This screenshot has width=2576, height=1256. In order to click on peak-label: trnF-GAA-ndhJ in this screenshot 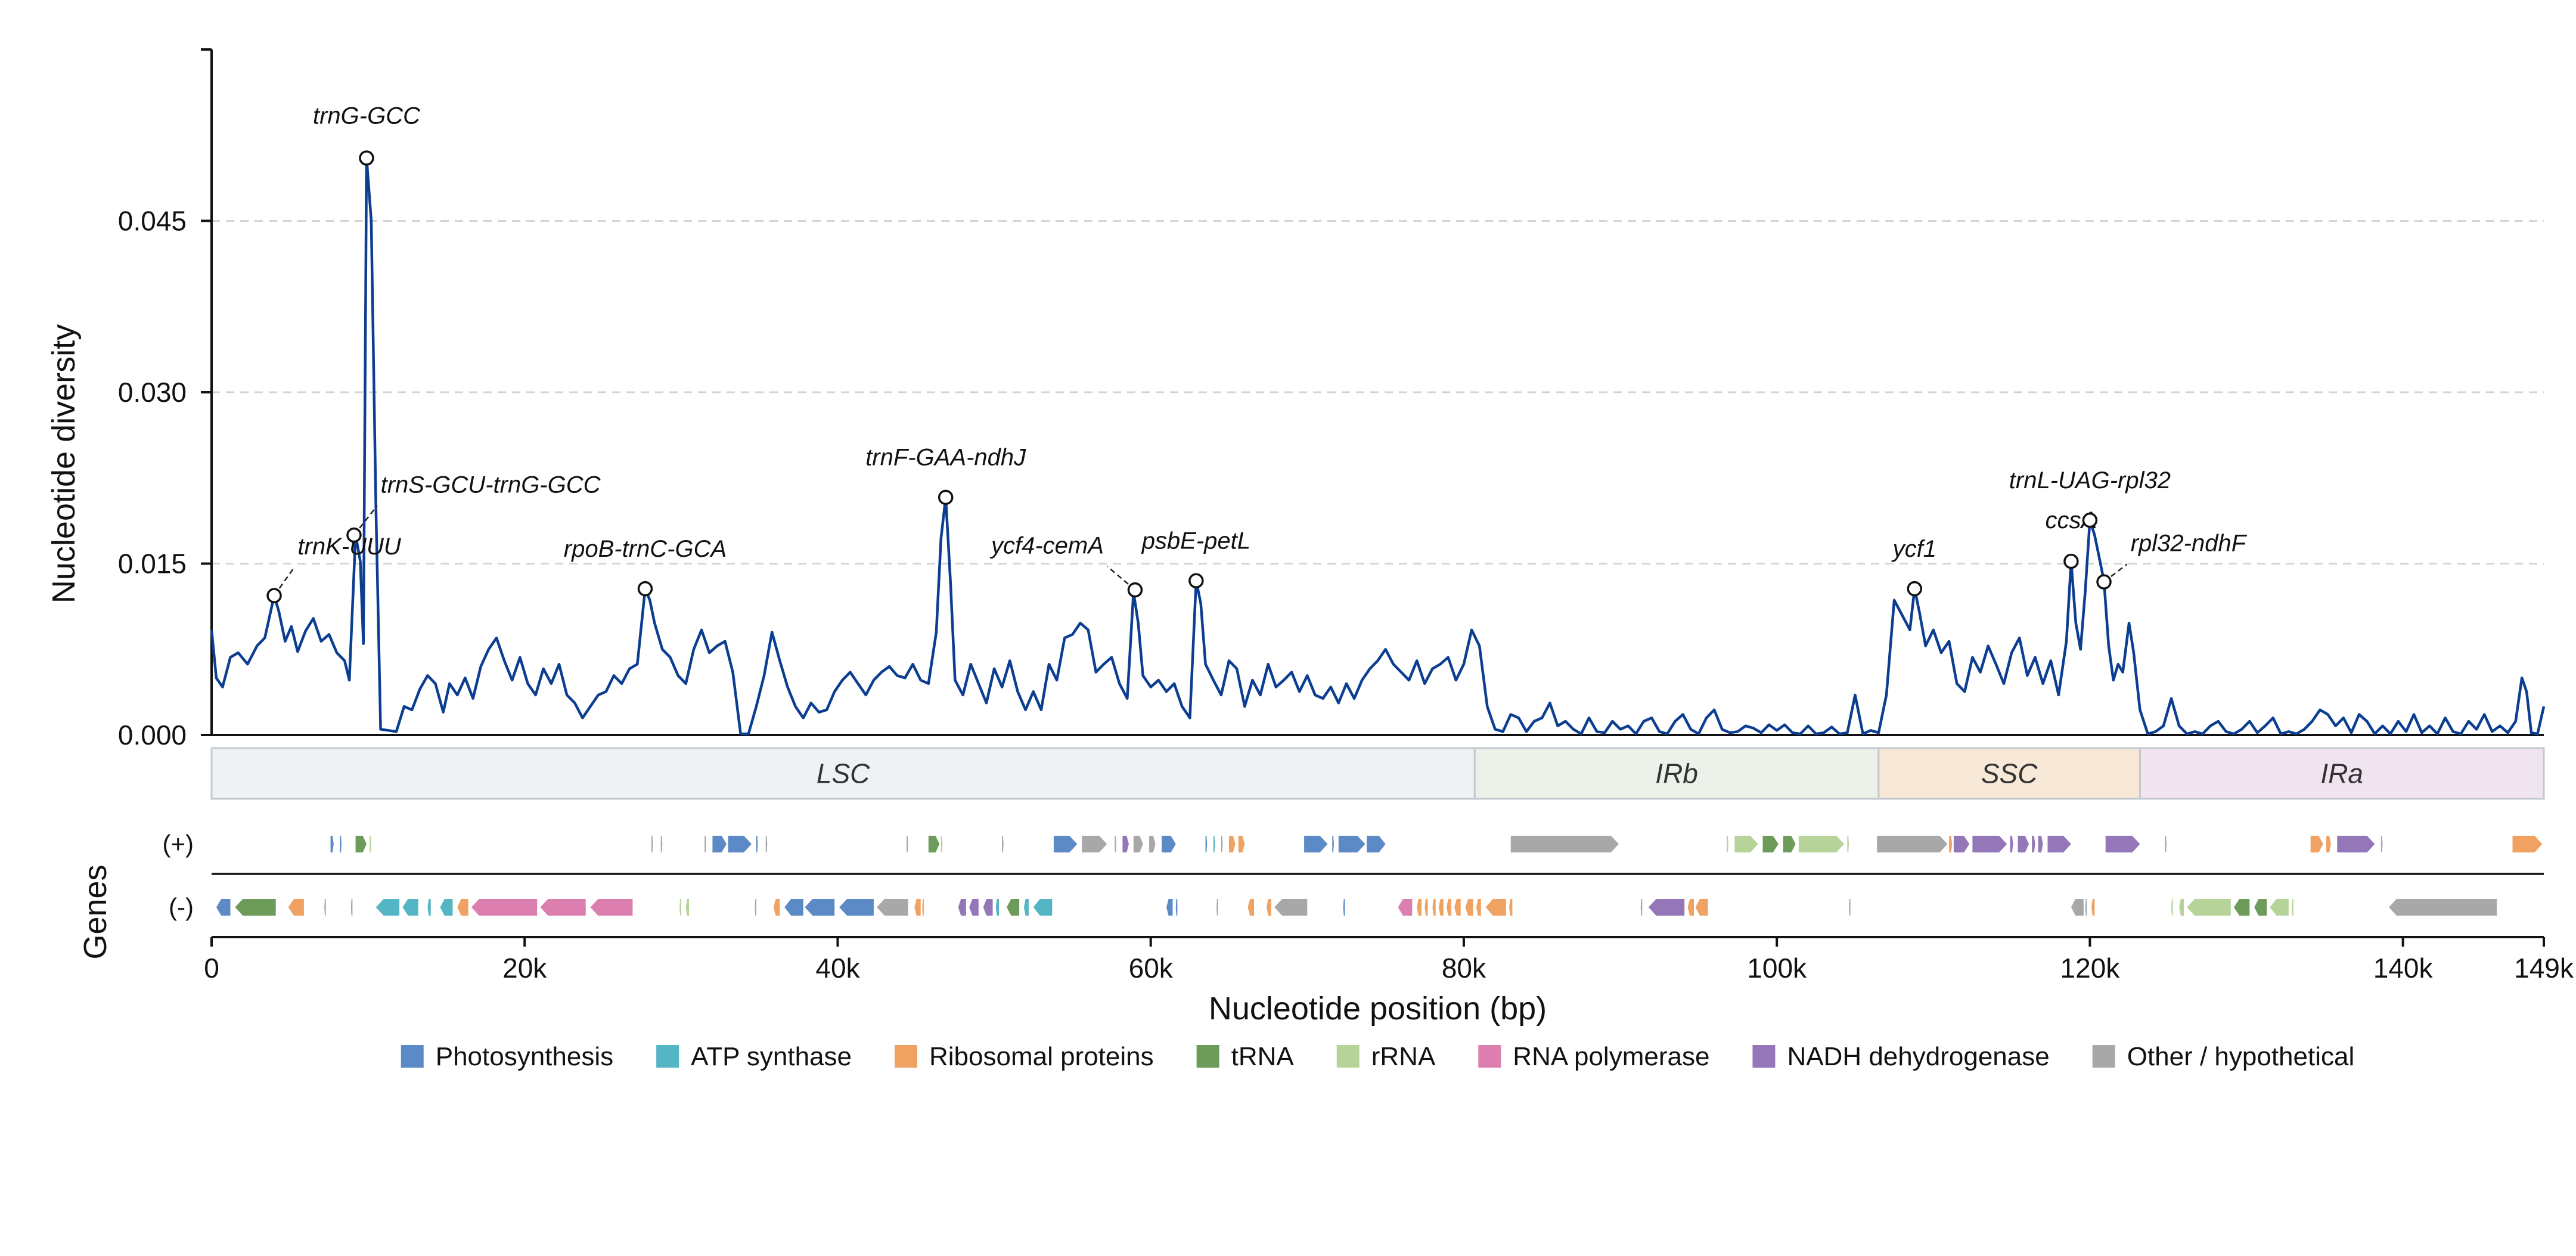, I will do `click(946, 458)`.